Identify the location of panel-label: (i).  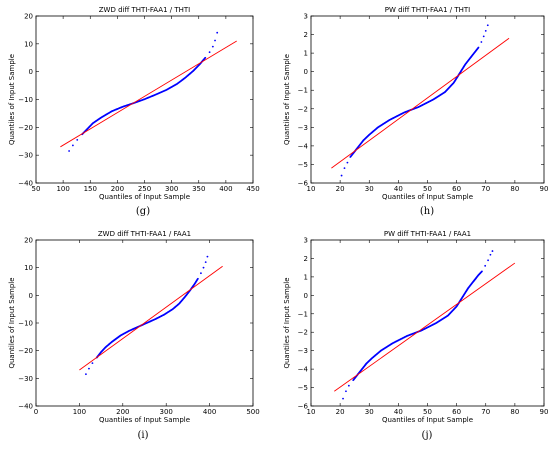
(142, 435).